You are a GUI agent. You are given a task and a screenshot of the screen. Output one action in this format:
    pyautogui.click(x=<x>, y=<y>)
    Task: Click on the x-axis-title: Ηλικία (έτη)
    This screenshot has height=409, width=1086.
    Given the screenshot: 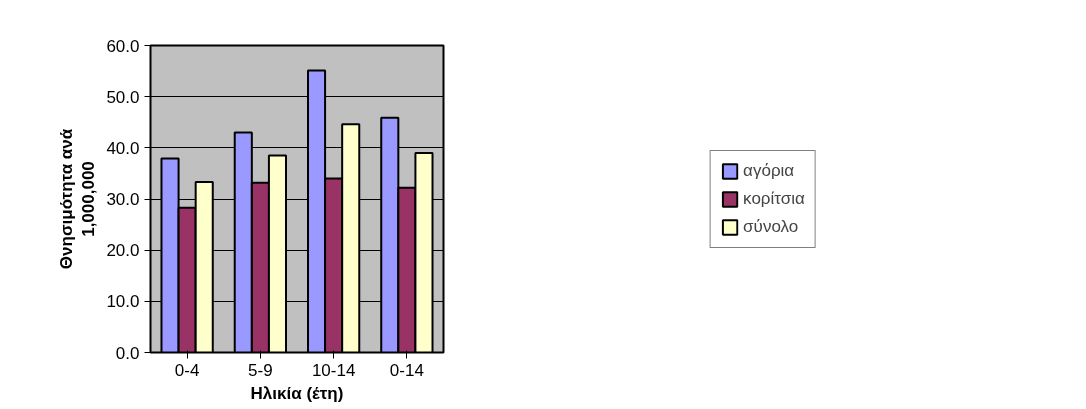 What is the action you would take?
    pyautogui.click(x=297, y=393)
    